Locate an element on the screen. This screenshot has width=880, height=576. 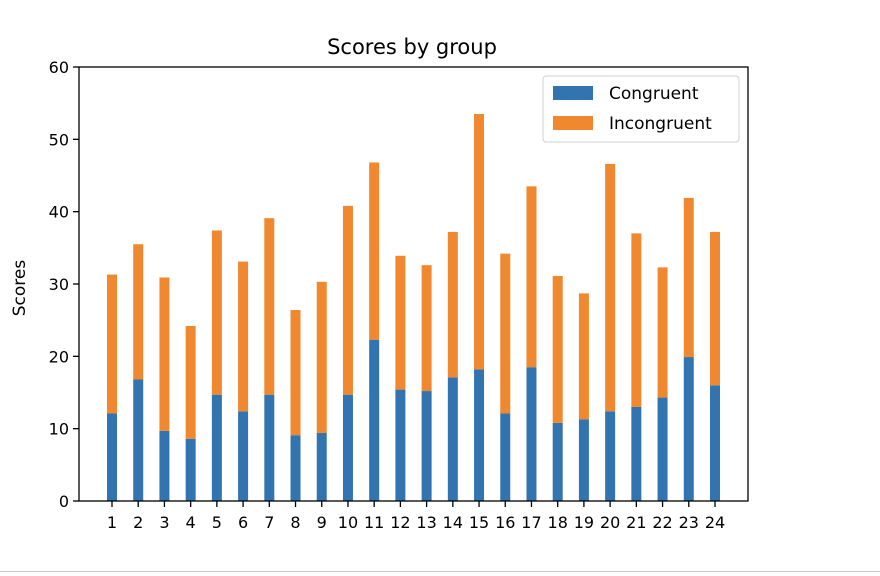
legend-label-congruent: Congruent is located at coordinates (654, 94).